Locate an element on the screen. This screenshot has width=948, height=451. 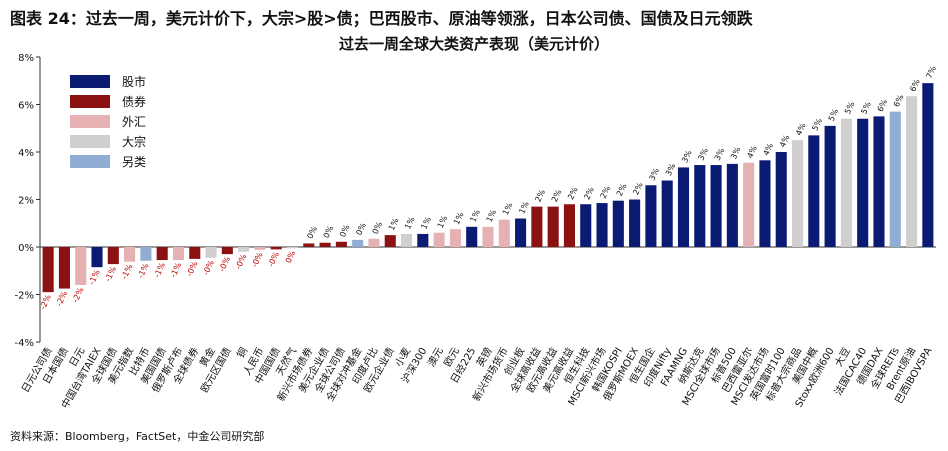
y-tick-label: 8% is located at coordinates (26, 58).